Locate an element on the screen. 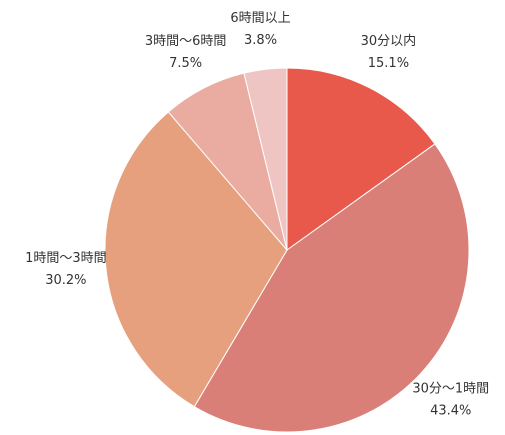 The image size is (505, 435). slice-value: 30.2% is located at coordinates (65, 280).